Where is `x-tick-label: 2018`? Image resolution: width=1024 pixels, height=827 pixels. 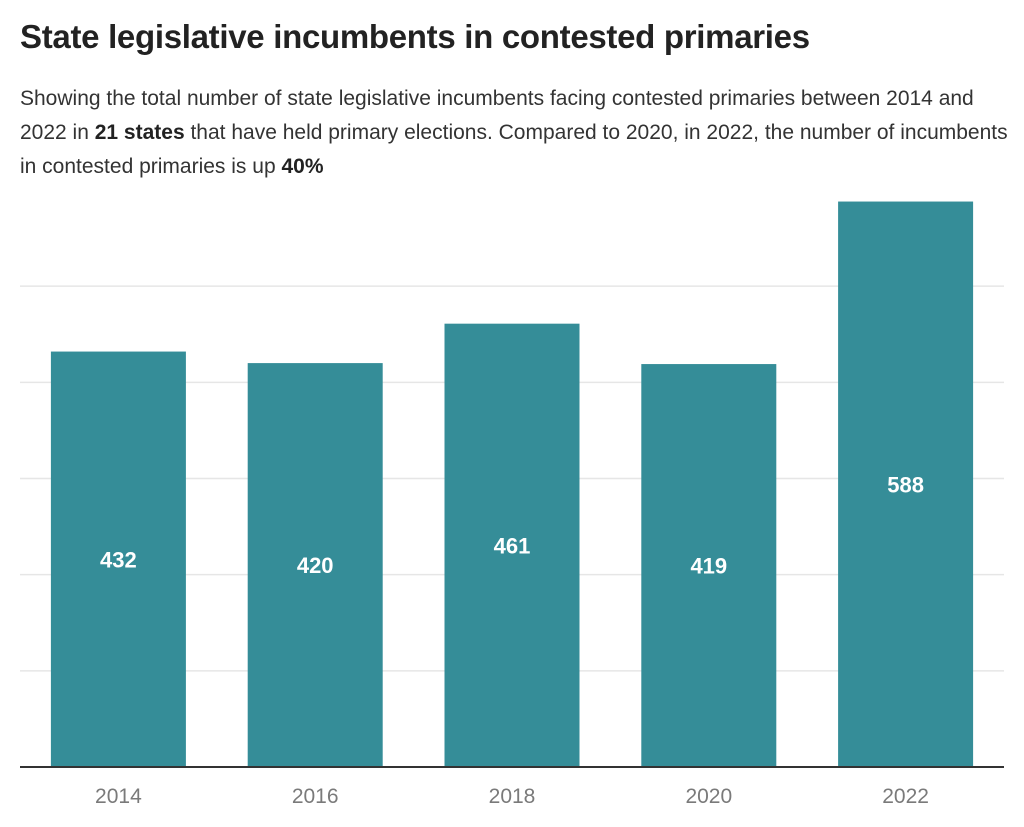
x-tick-label: 2018 is located at coordinates (512, 796).